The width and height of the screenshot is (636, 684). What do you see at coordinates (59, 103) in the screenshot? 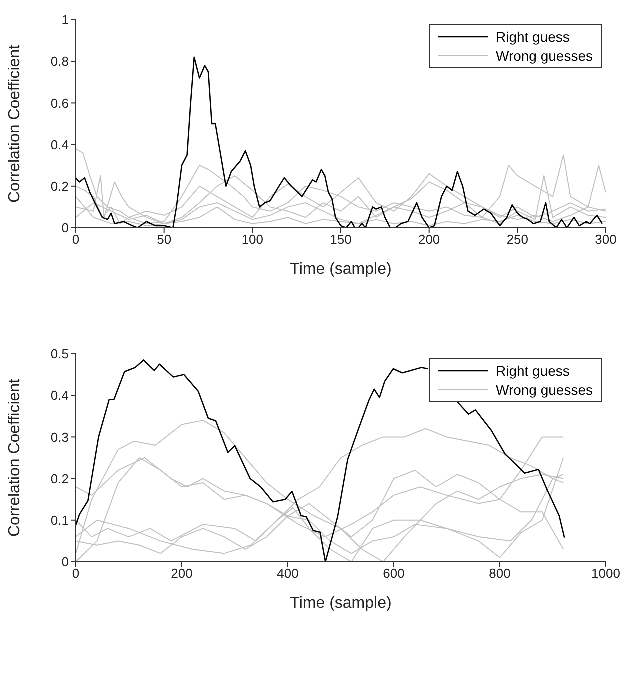
I see `y-tick-label: 0.6` at bounding box center [59, 103].